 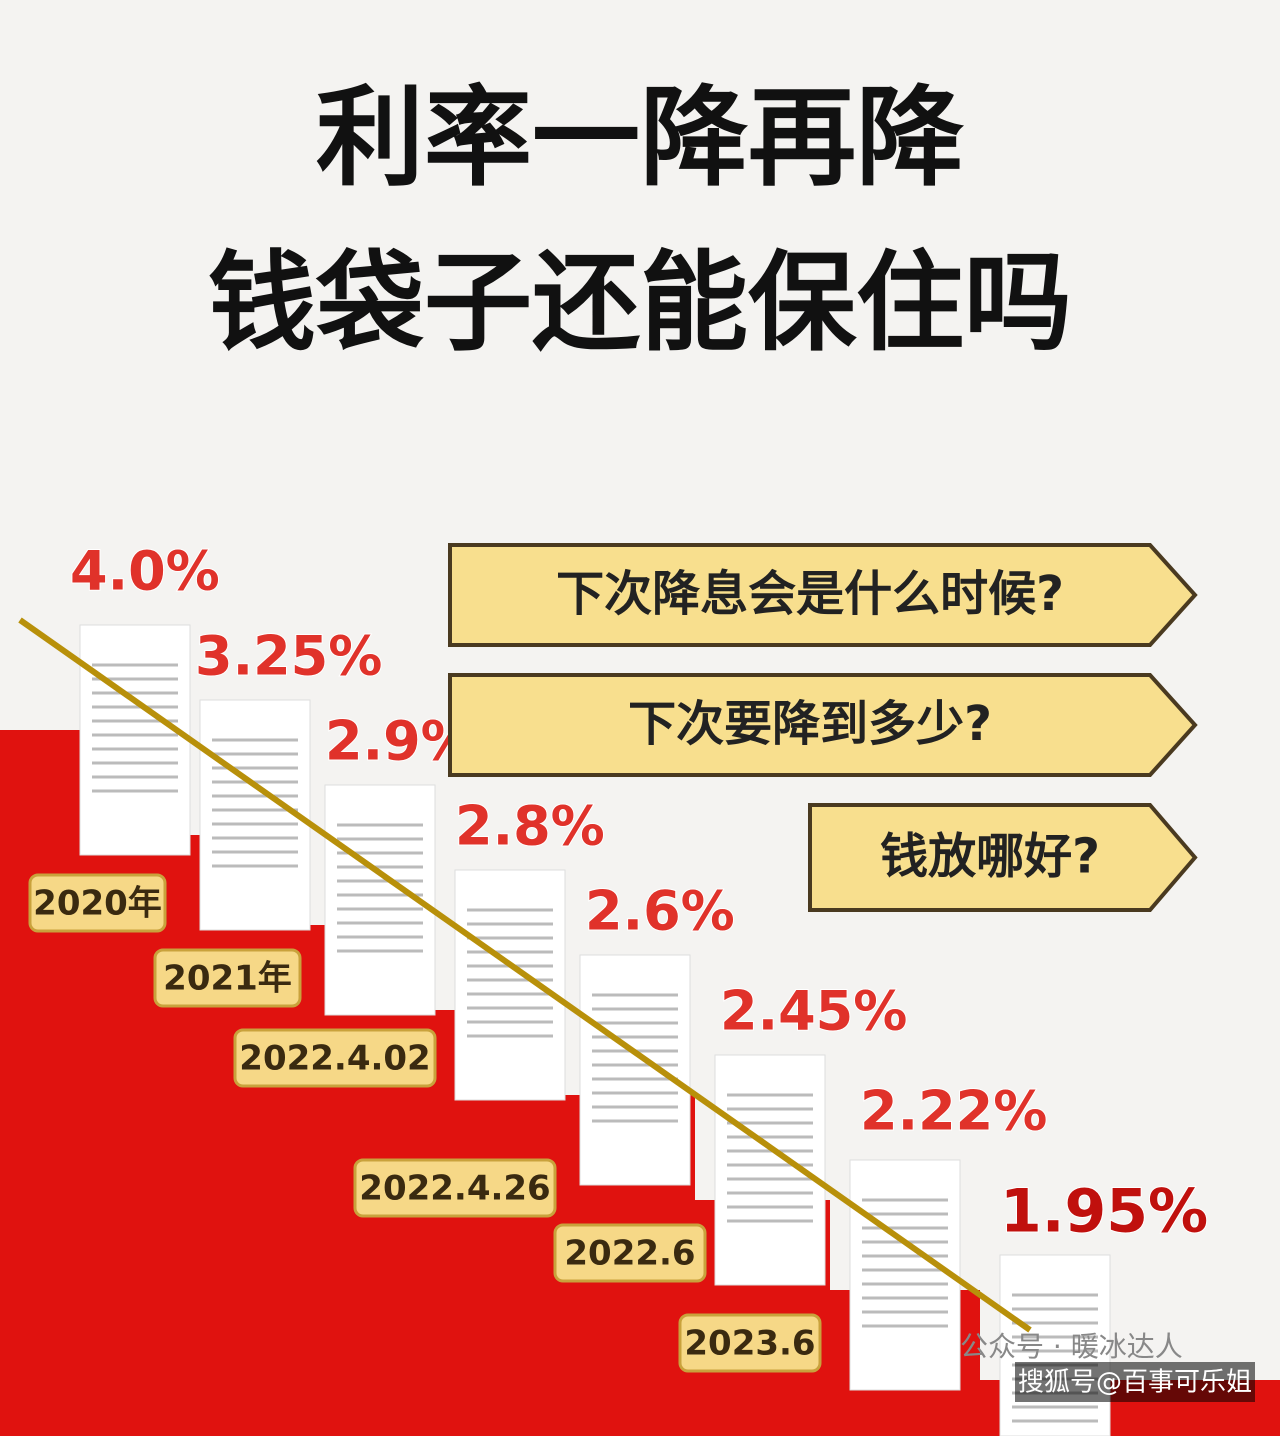 What do you see at coordinates (660, 911) in the screenshot?
I see `rate-label: 2.6%` at bounding box center [660, 911].